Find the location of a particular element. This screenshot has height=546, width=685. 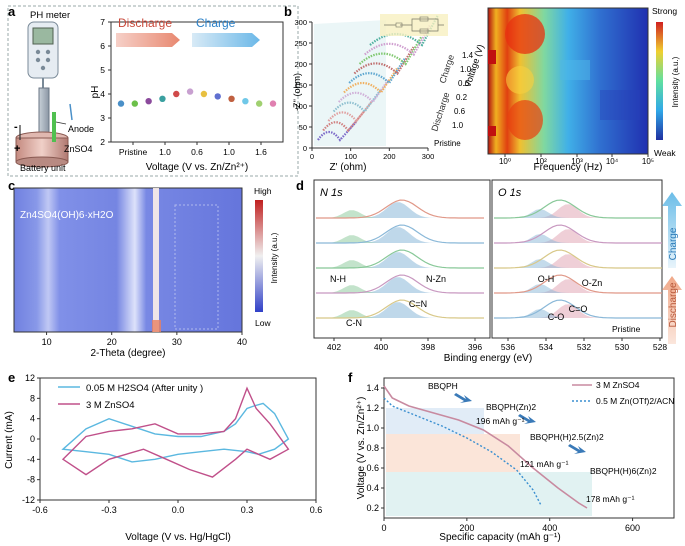

c-heatmap is located at coordinates (128, 260).